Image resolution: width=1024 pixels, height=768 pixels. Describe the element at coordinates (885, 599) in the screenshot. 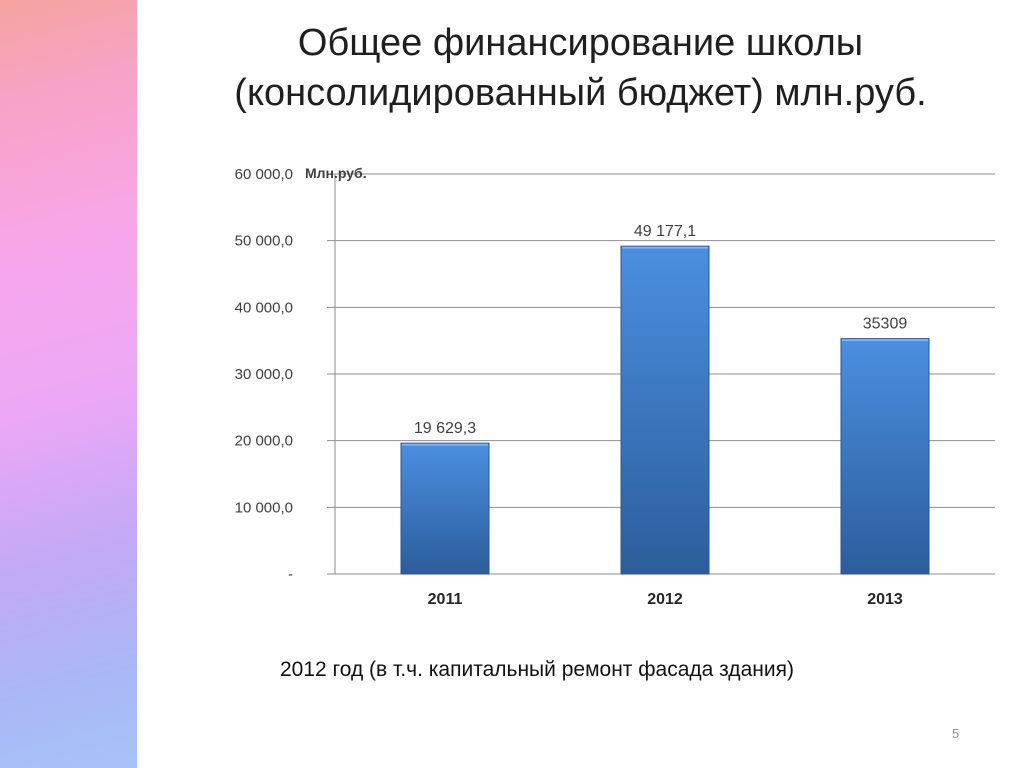

I see `x-tick-label: 2013` at that location.